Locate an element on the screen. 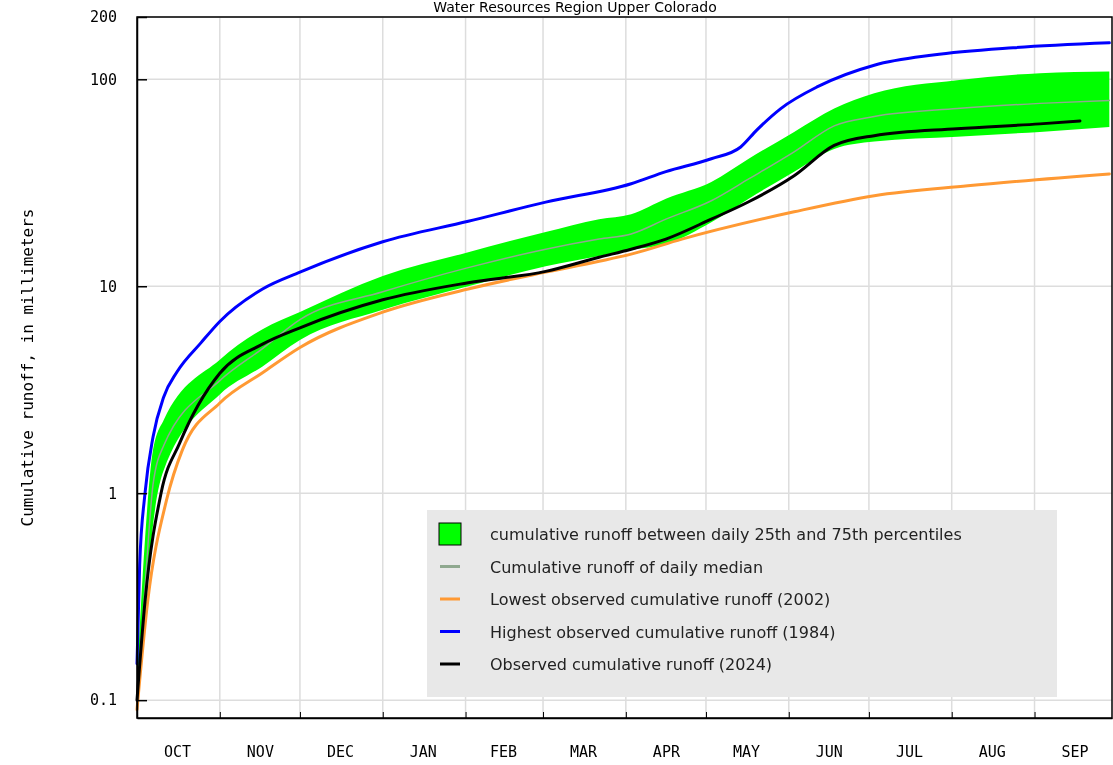 This screenshot has width=1113, height=765. x-tick-label: SEP is located at coordinates (1075, 751).